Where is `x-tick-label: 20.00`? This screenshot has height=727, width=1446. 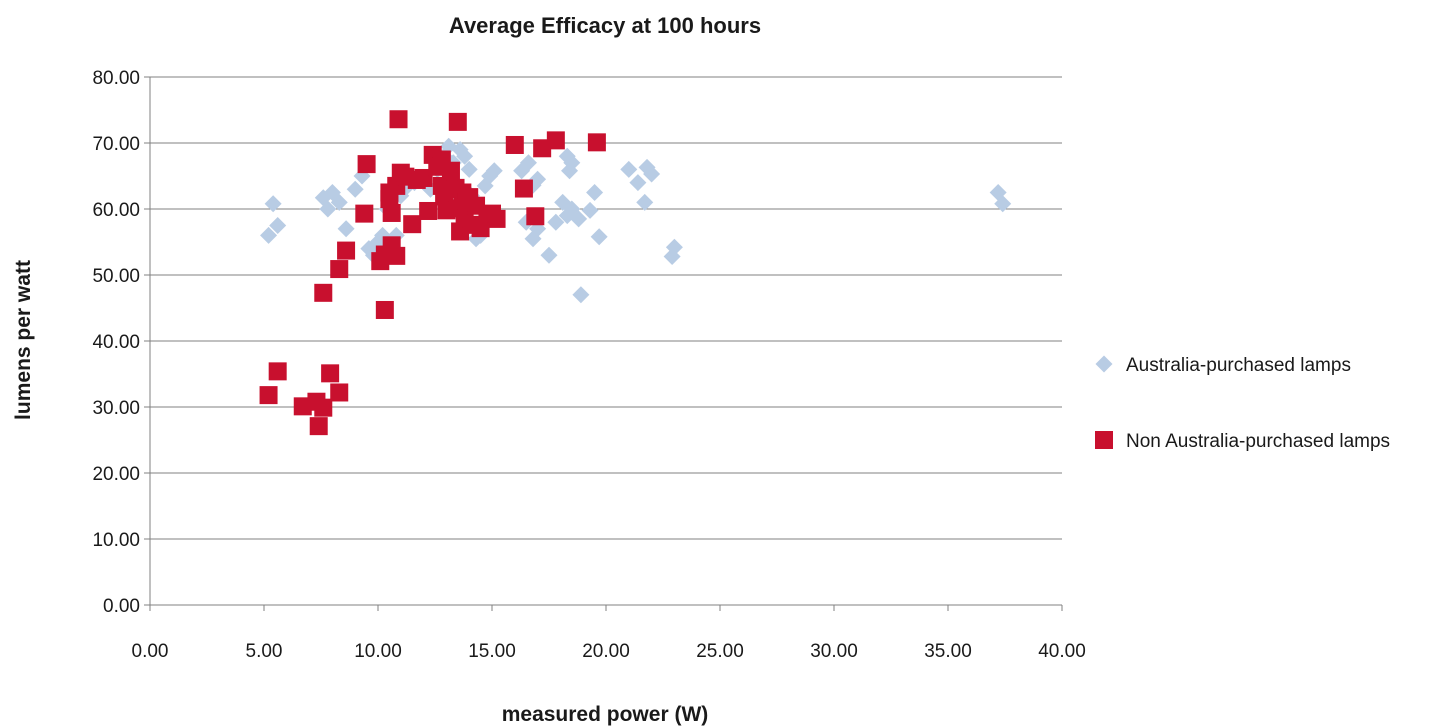 x-tick-label: 20.00 is located at coordinates (606, 651).